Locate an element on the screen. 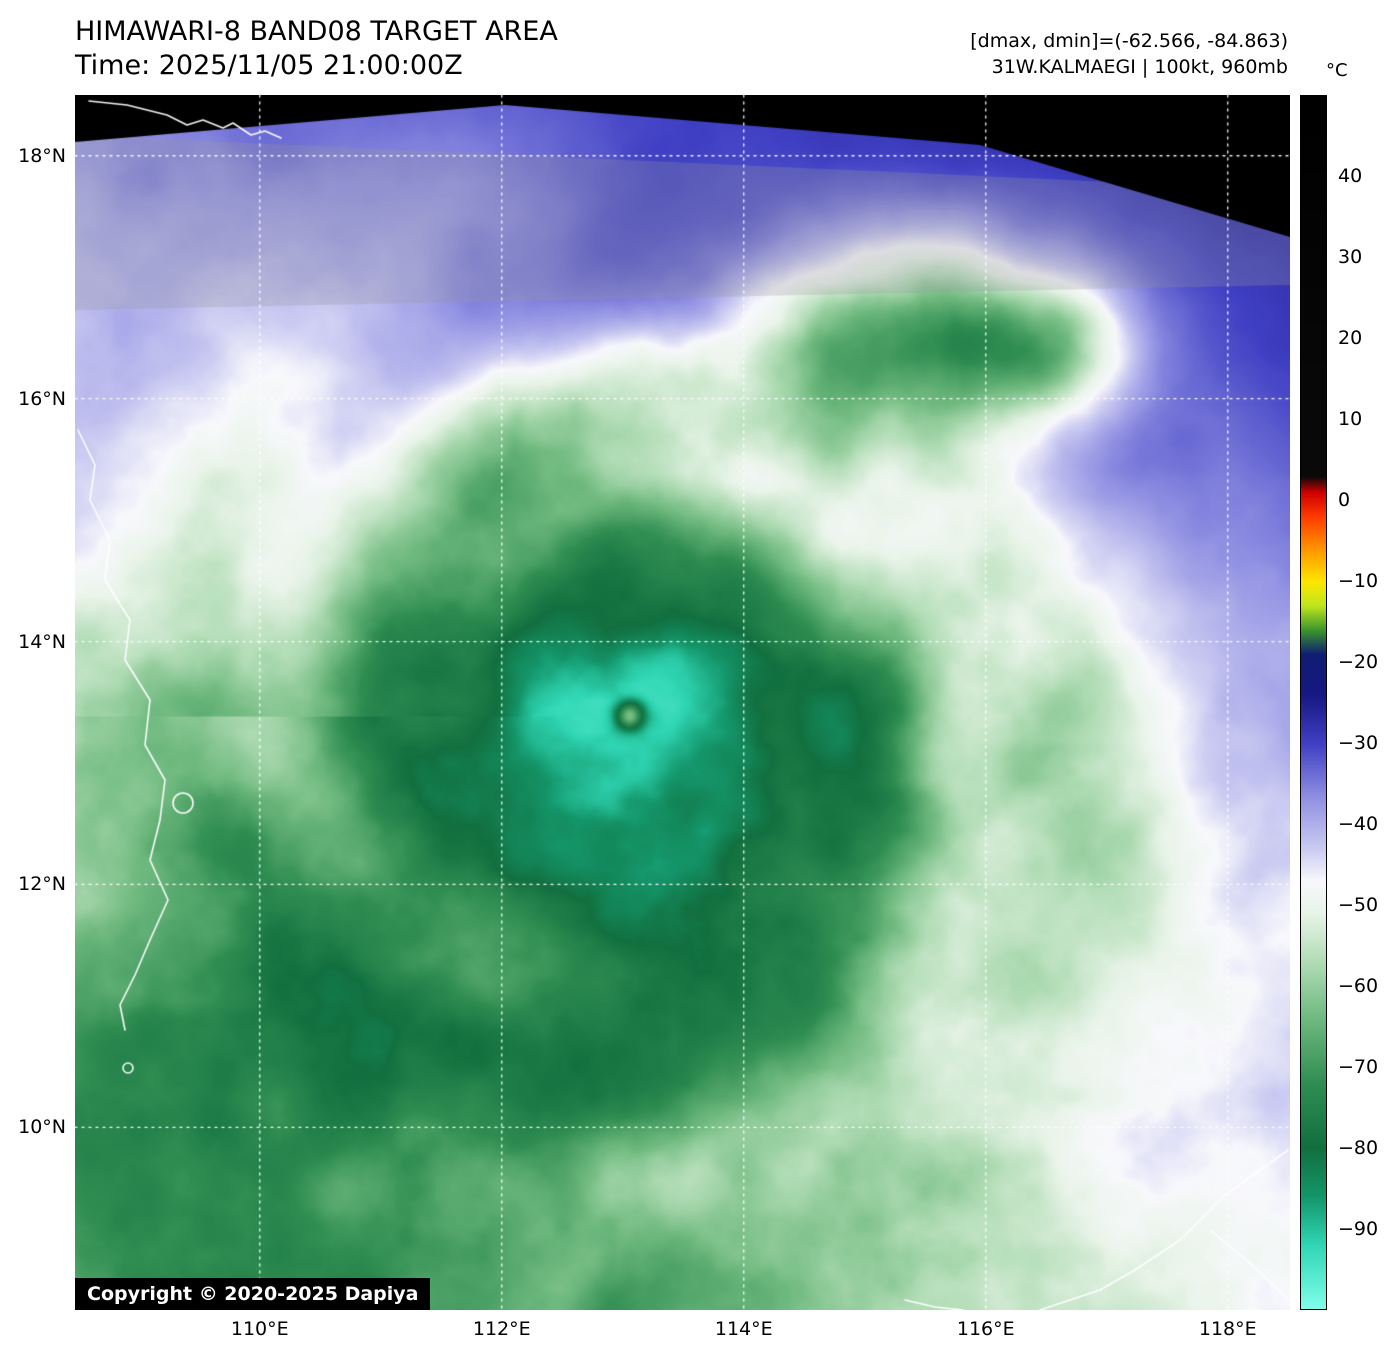 The width and height of the screenshot is (1390, 1359). colorbar-tick-label: −80 is located at coordinates (1358, 1148).